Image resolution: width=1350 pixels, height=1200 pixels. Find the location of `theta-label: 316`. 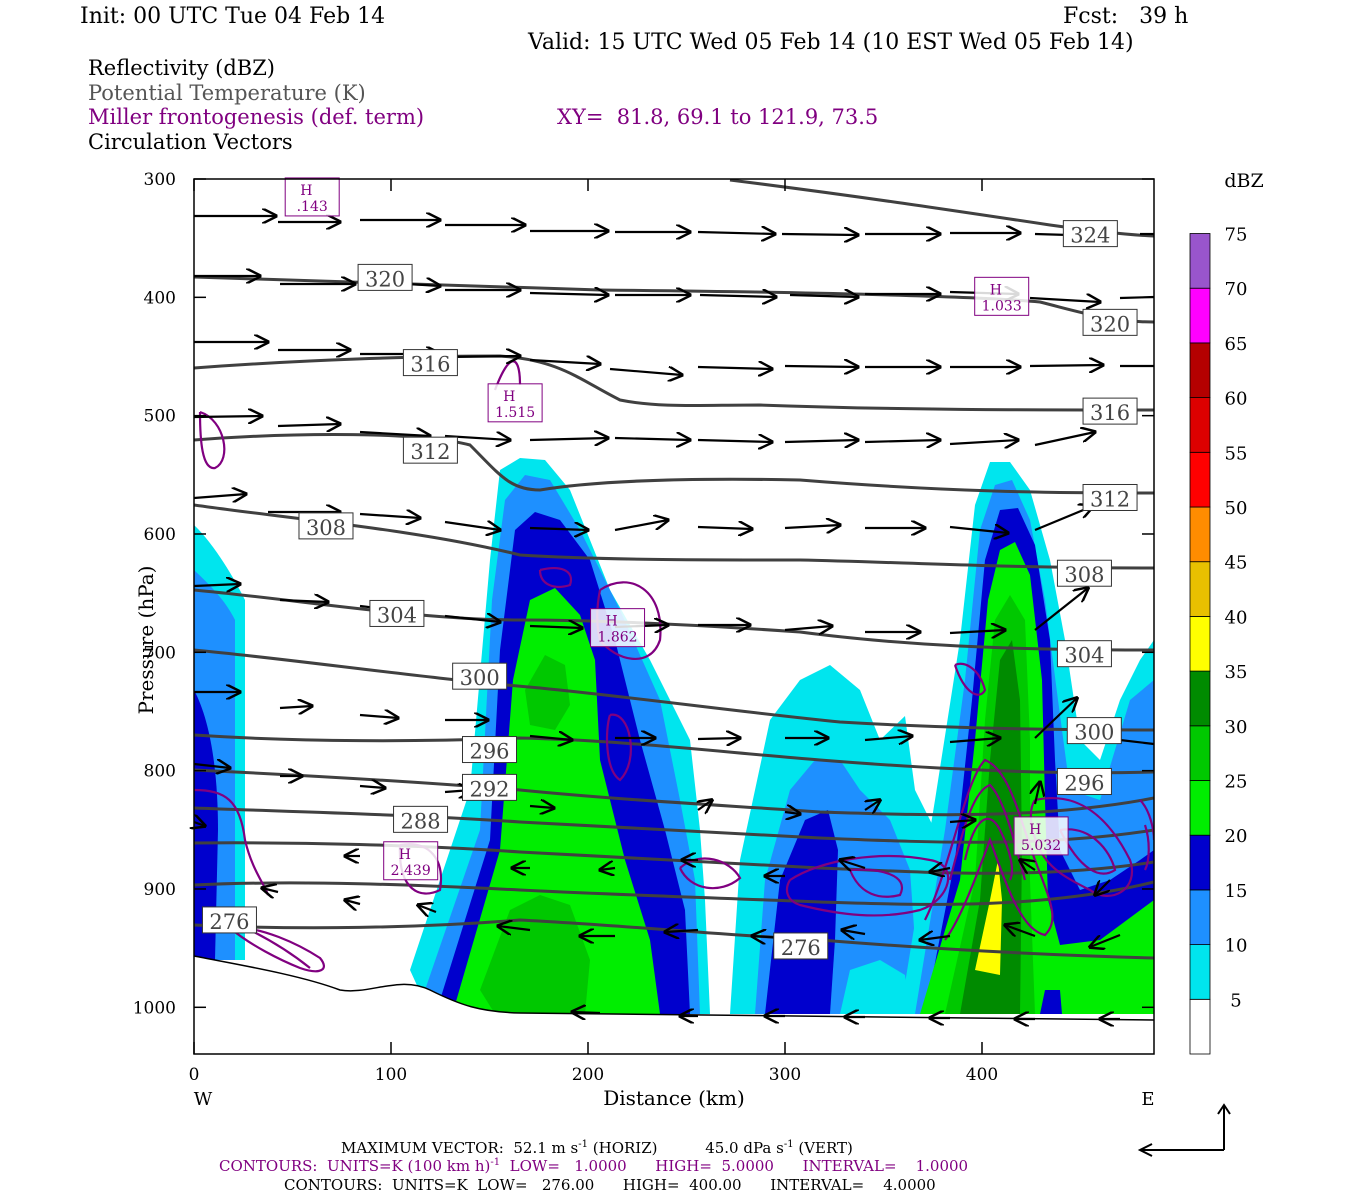

theta-label: 316 is located at coordinates (1110, 411).